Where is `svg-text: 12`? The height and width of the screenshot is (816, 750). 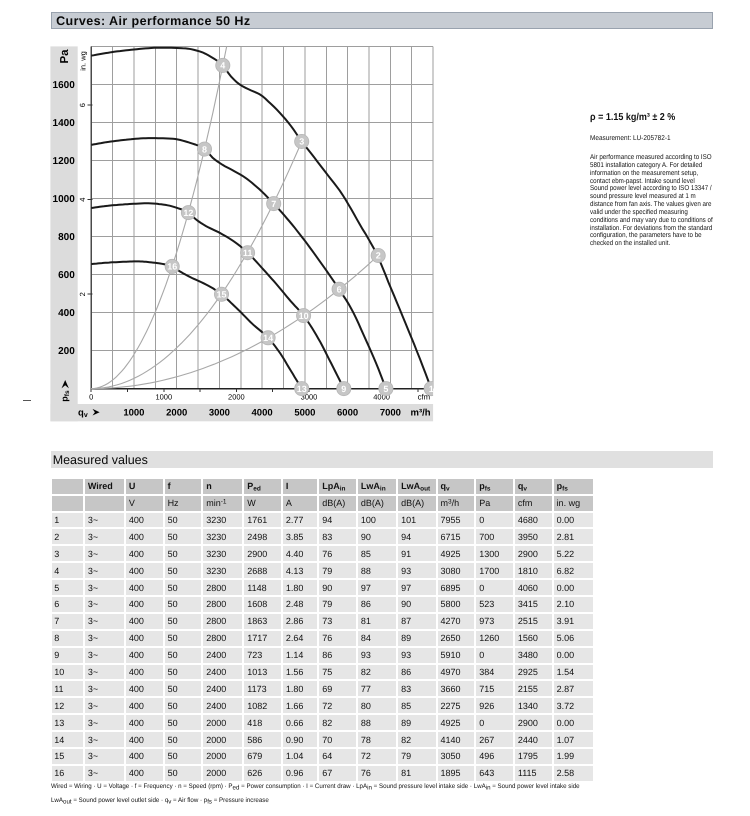
svg-text: 12 is located at coordinates (188, 213).